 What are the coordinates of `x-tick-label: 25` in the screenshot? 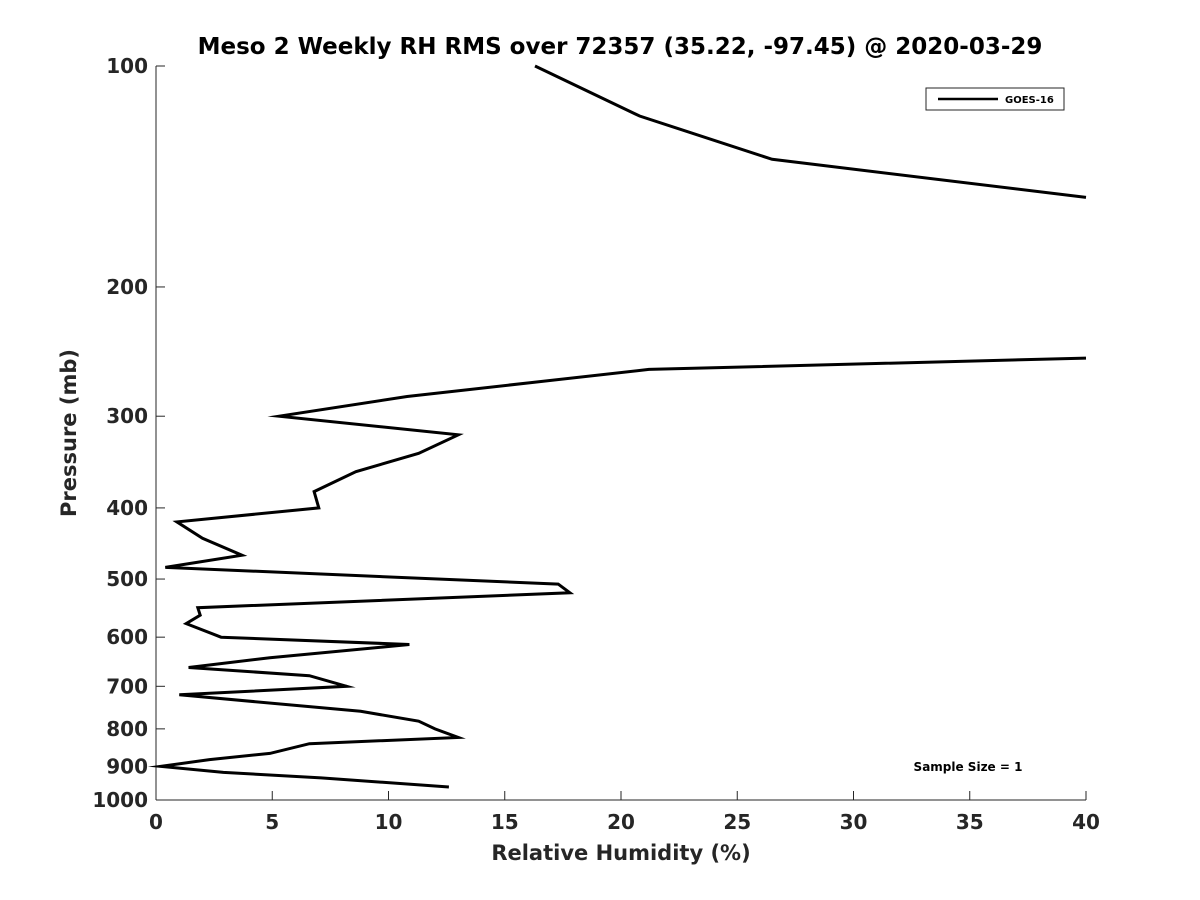 It's located at (737, 822).